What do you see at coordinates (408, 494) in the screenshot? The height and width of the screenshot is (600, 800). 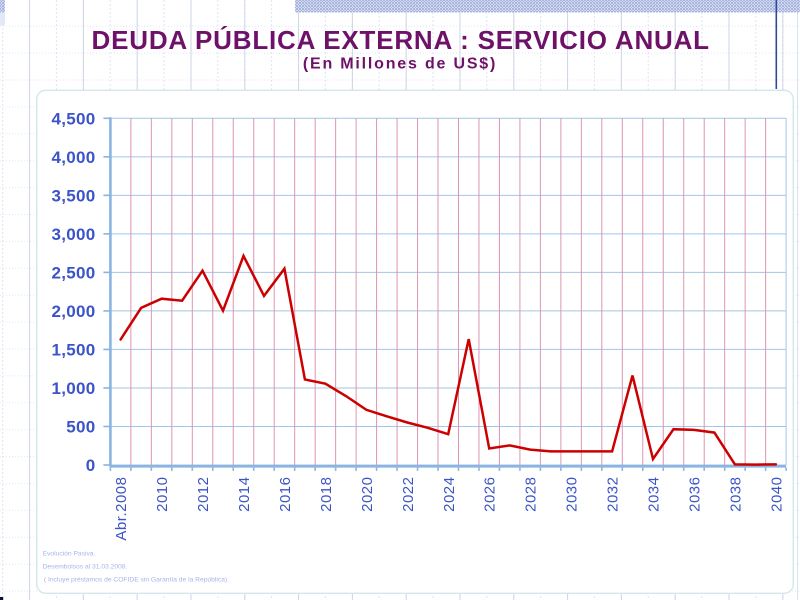 I see `svg-text: 2022` at bounding box center [408, 494].